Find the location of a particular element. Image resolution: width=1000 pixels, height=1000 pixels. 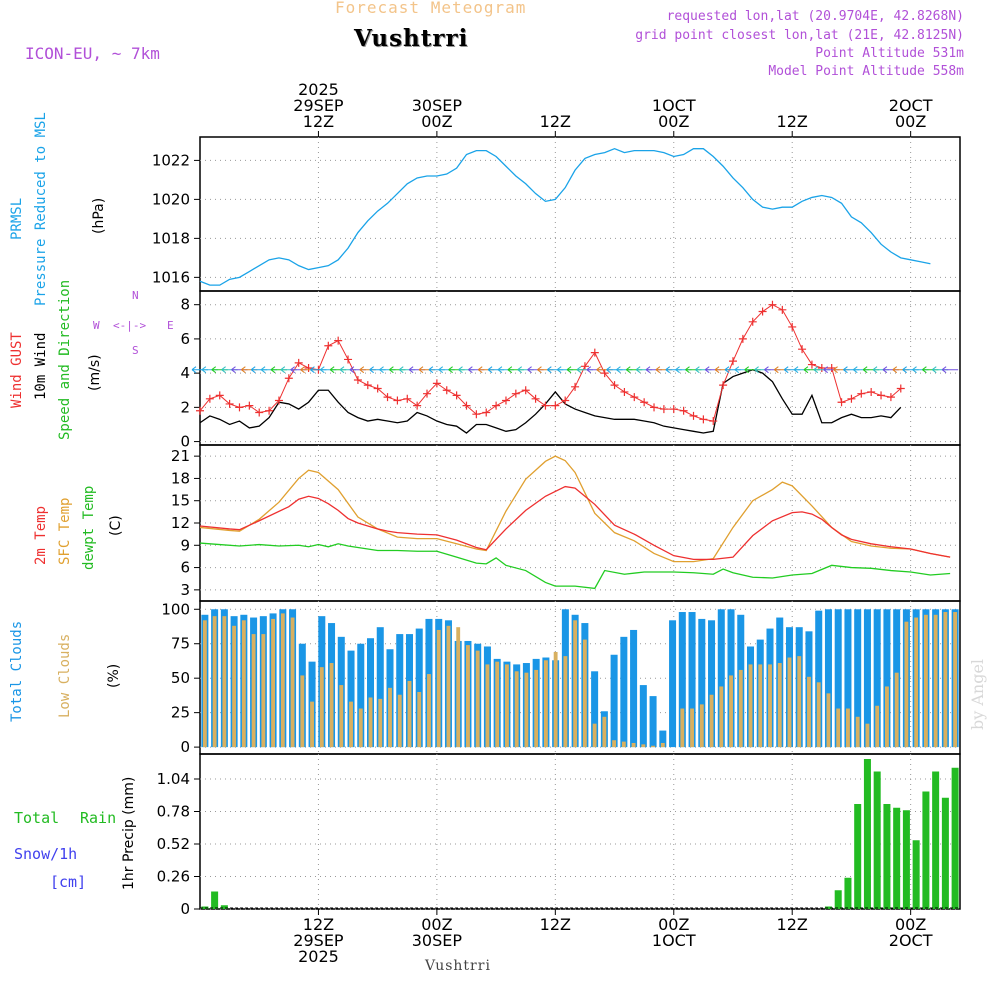

dewpt-label: dewpt Temp is located at coordinates (89, 527).